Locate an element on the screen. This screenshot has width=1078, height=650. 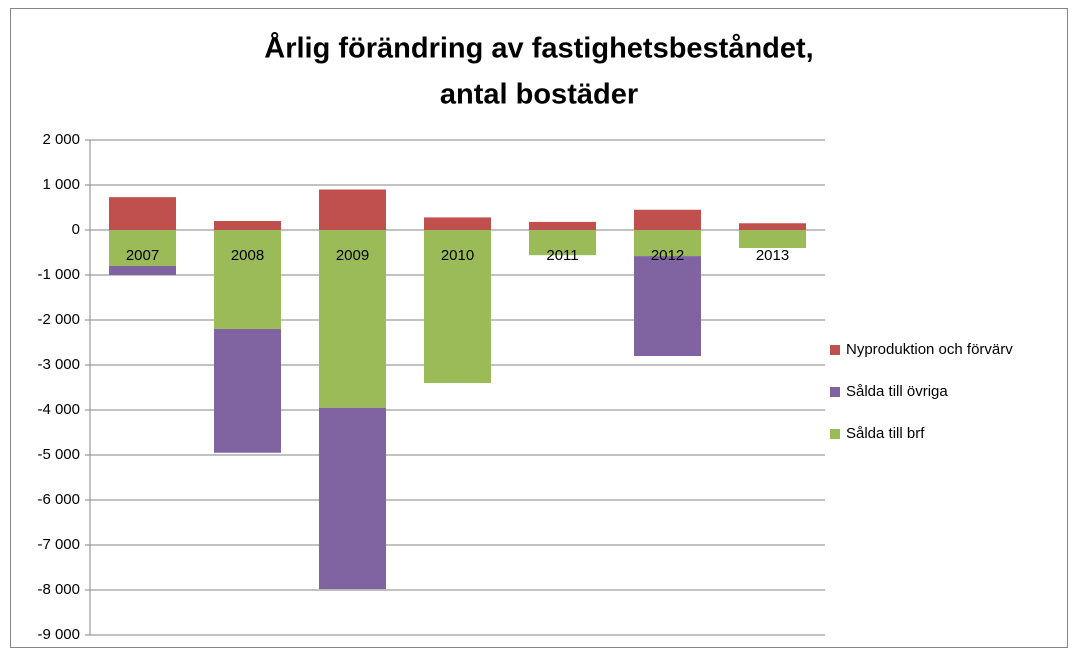
x-tick-label: 2011 is located at coordinates (562, 255).